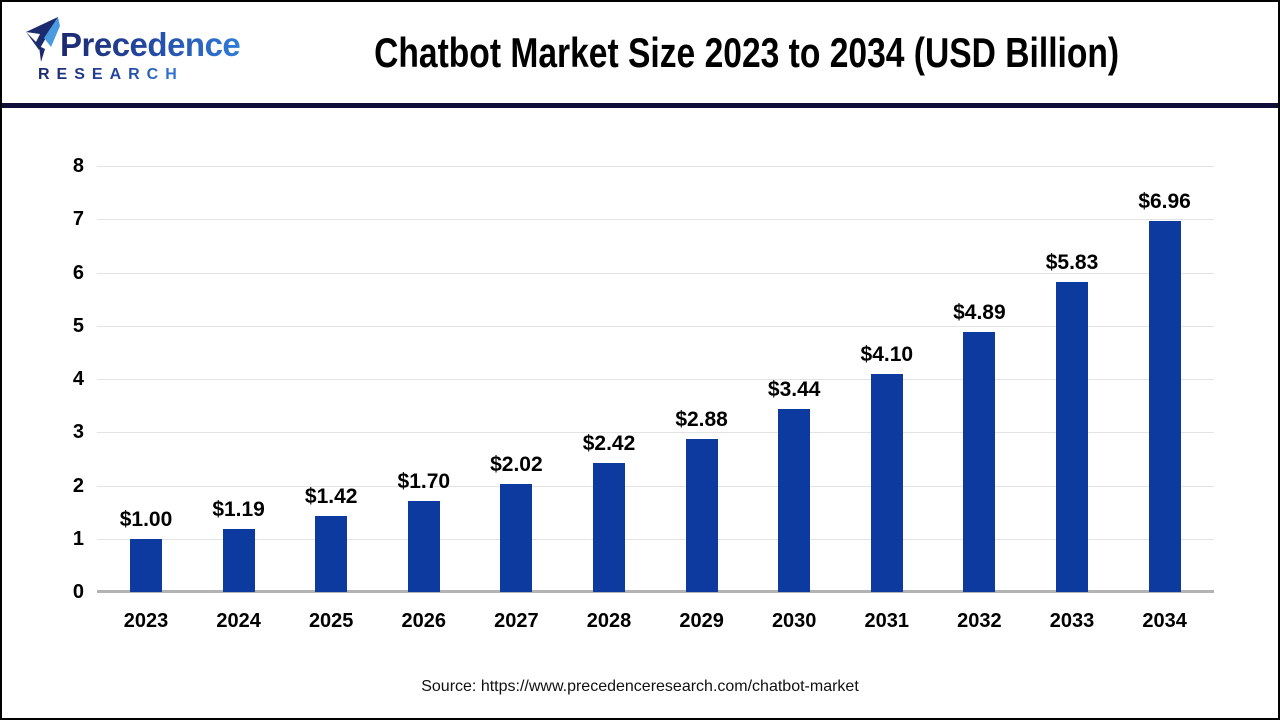 This screenshot has width=1280, height=720. Describe the element at coordinates (331, 554) in the screenshot. I see `bar-2025` at that location.